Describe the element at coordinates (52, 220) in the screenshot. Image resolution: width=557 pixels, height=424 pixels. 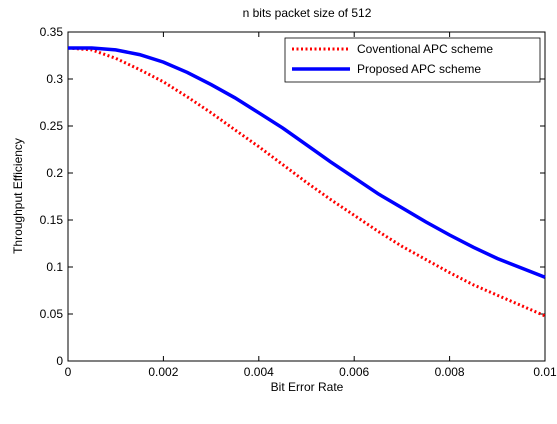
I see `y-tick-label: 0.15` at that location.